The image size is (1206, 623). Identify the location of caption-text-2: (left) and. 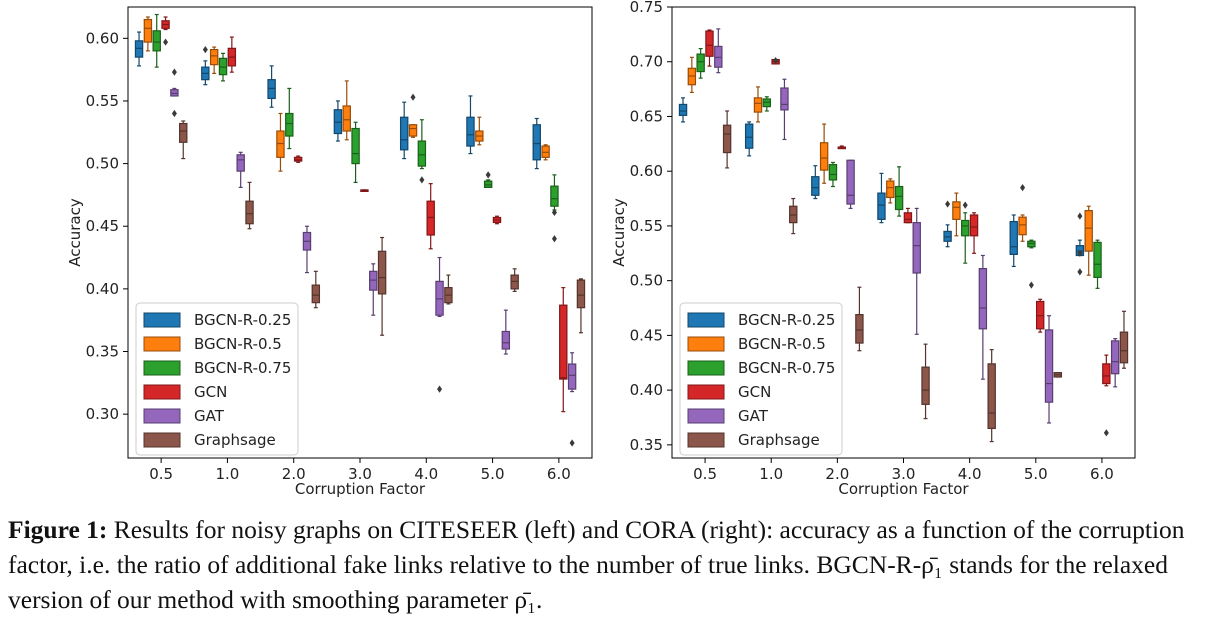
(572, 529).